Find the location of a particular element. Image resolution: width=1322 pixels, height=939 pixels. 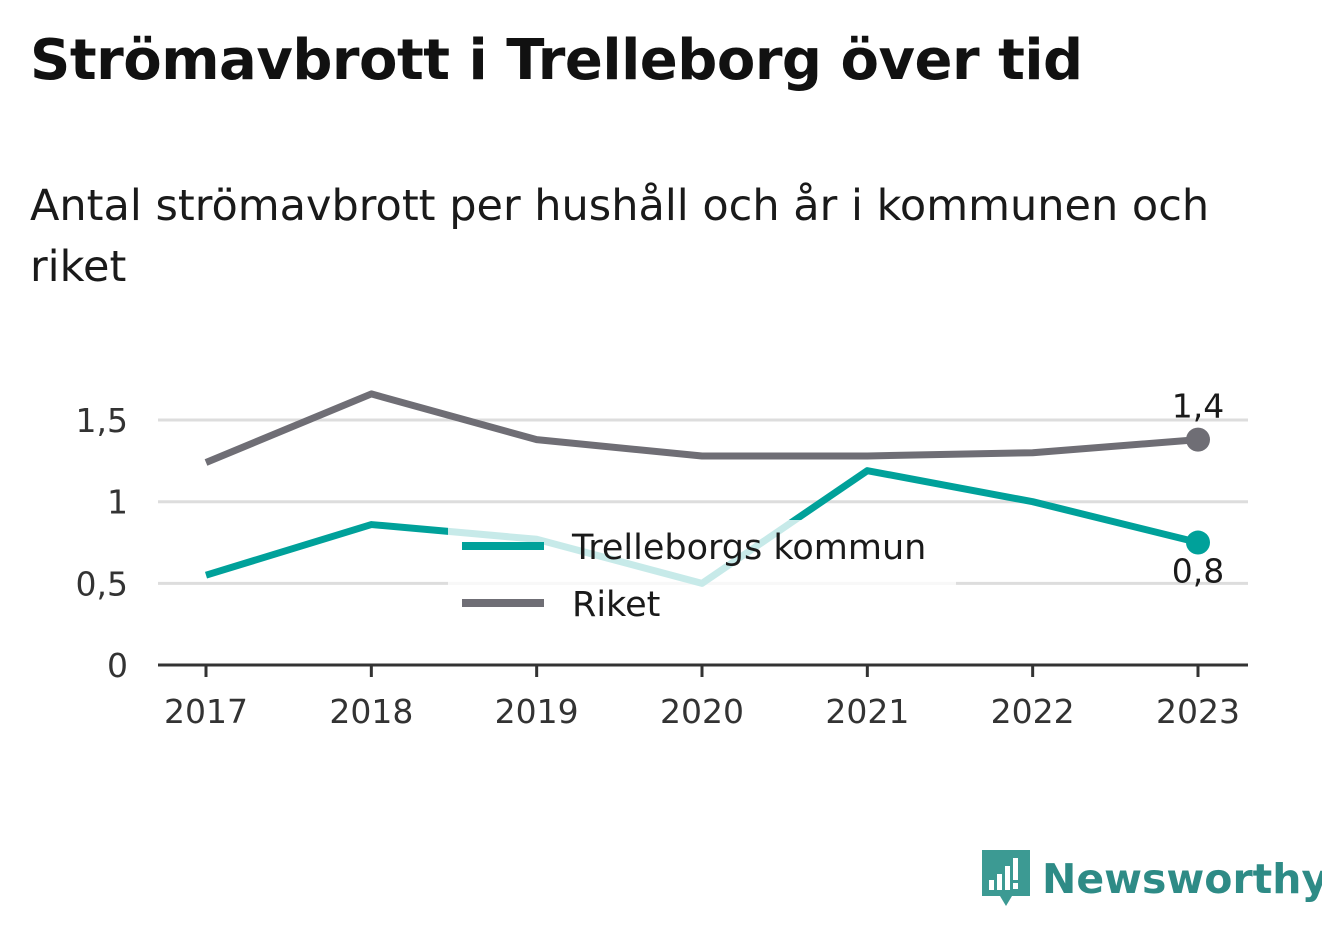

x-tick-label: 2017 is located at coordinates (206, 711).